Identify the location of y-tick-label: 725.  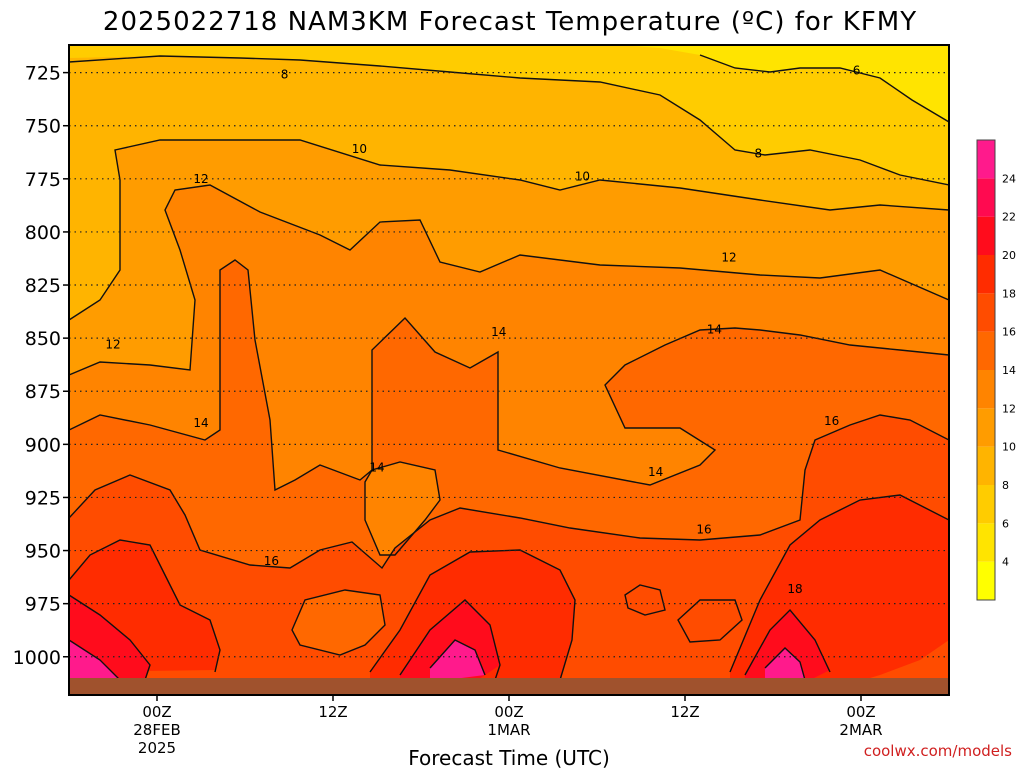
(43, 74).